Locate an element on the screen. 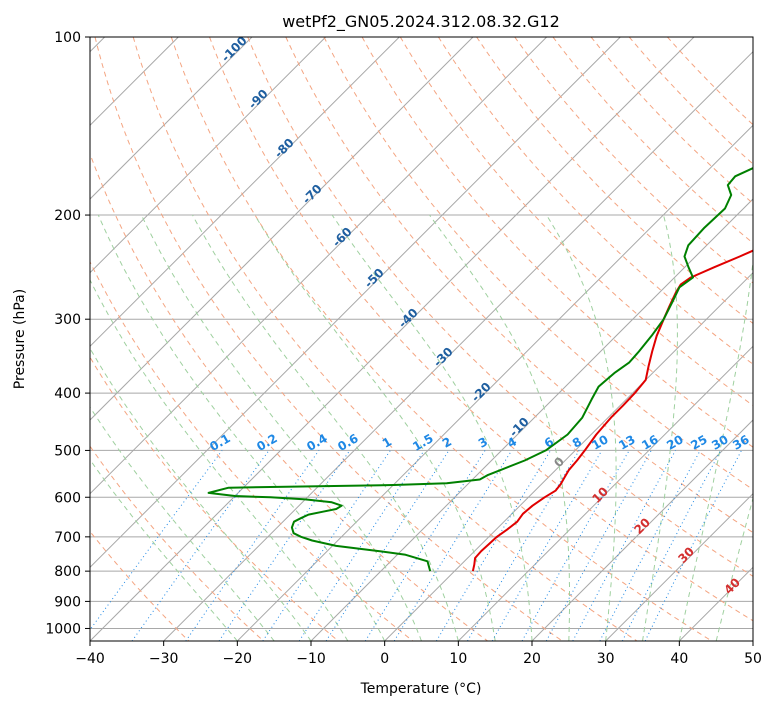 The width and height of the screenshot is (775, 708). y-tick-label: 400 is located at coordinates (67, 394).